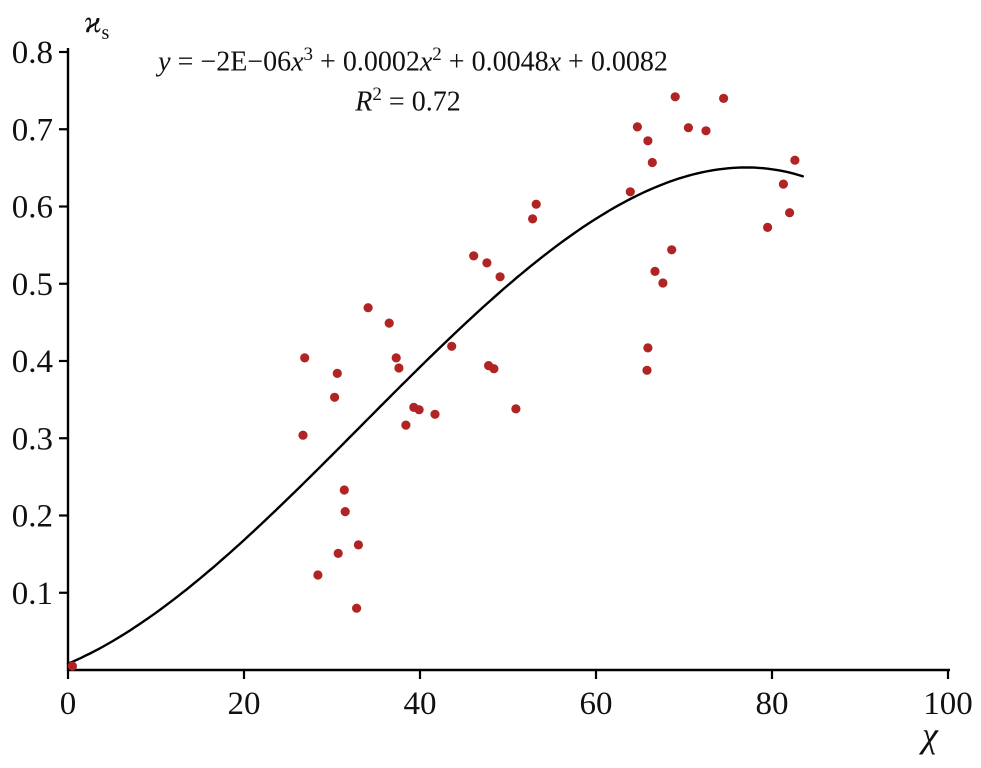  What do you see at coordinates (366, 62) in the screenshot?
I see `text-fragment: + 0.0002` at bounding box center [366, 62].